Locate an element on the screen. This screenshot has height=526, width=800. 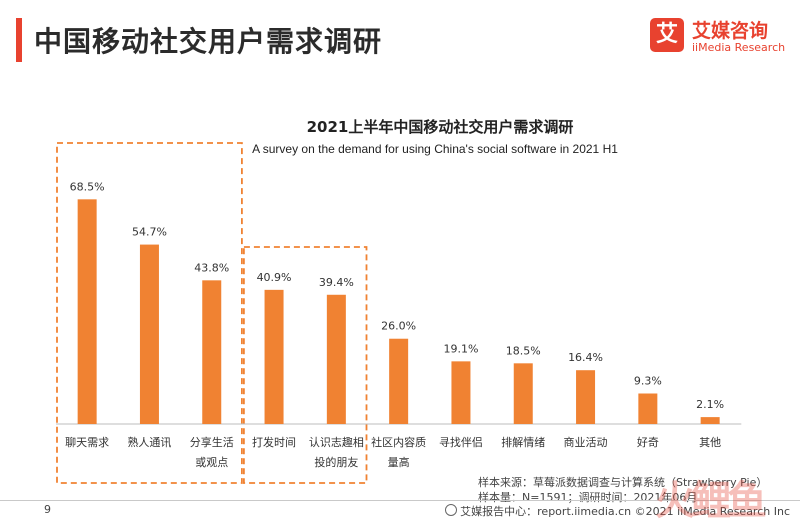
data-label-10: 9.3% is located at coordinates (648, 380).